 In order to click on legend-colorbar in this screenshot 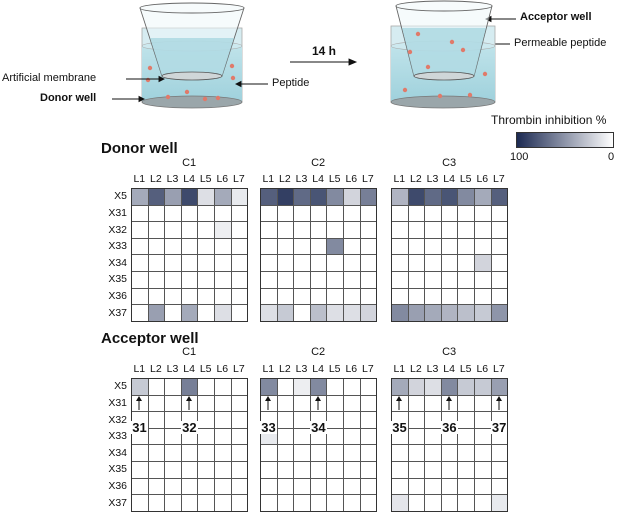, I will do `click(565, 140)`.